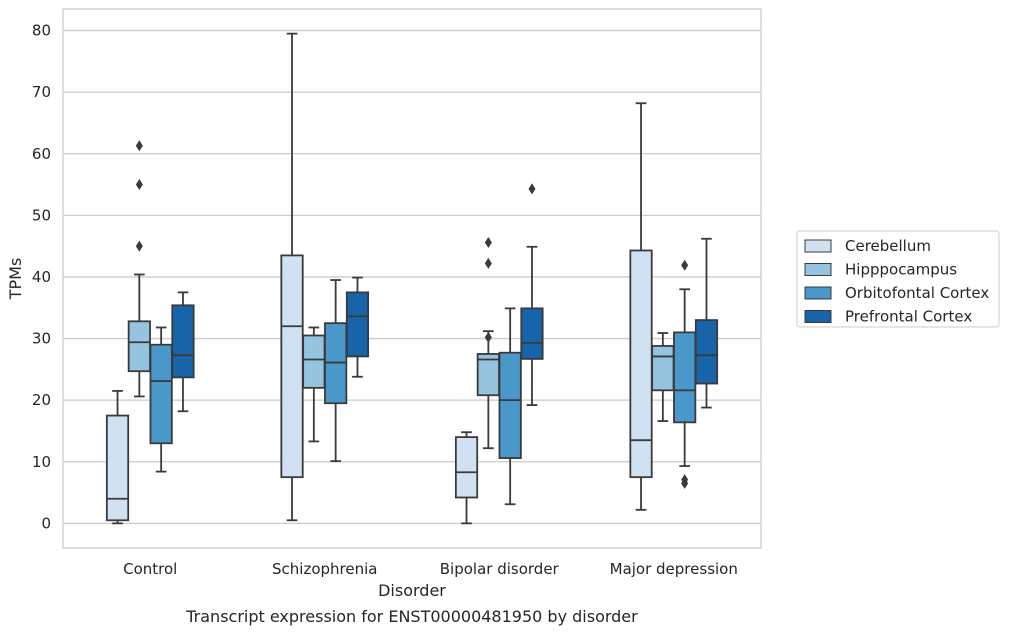 This screenshot has height=634, width=1009. I want to click on y-tick-label: 40, so click(41, 277).